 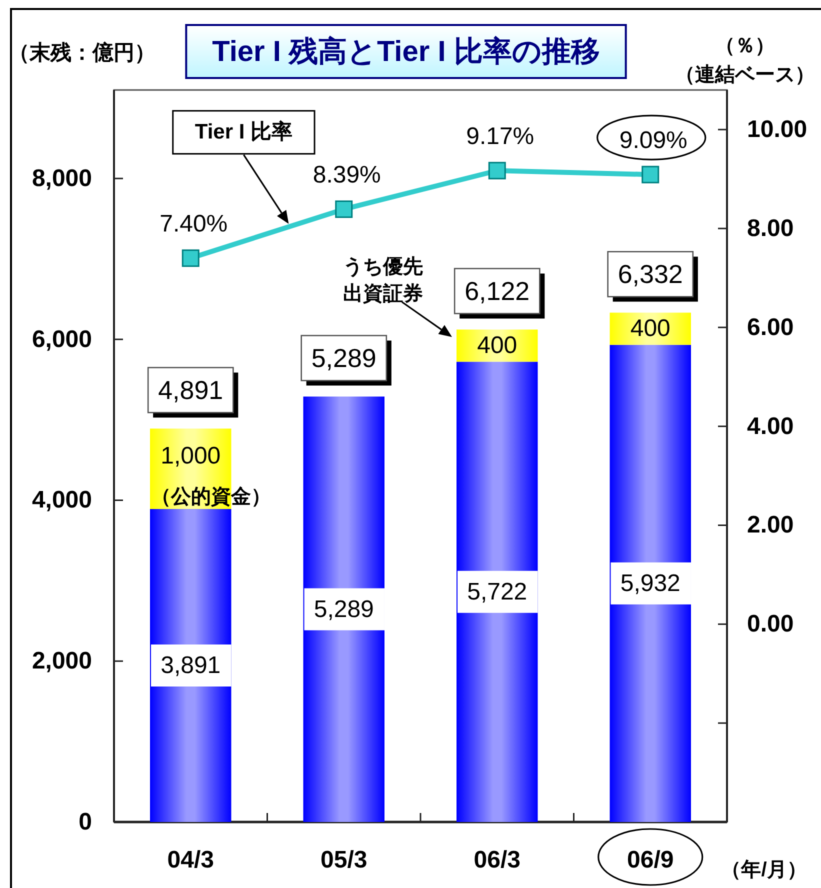 What do you see at coordinates (770, 327) in the screenshot?
I see `y2-tick-label: 6.00` at bounding box center [770, 327].